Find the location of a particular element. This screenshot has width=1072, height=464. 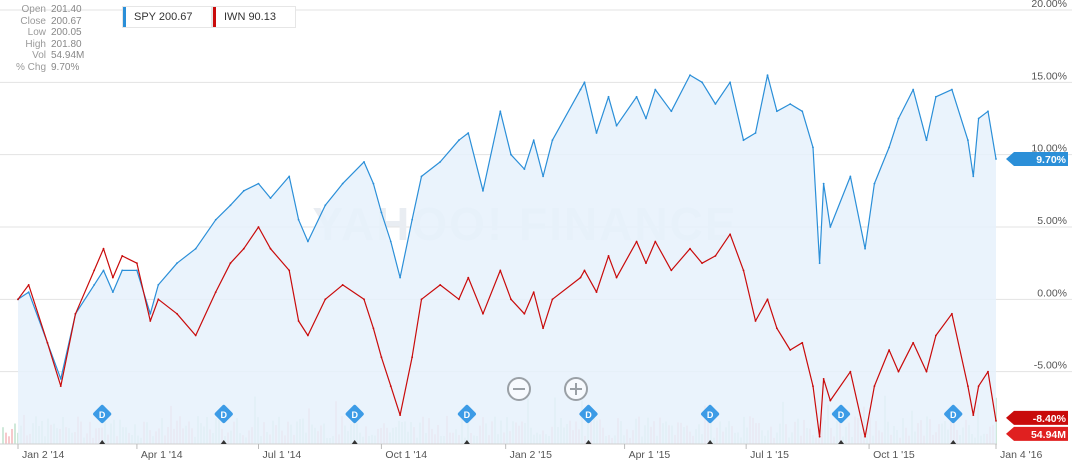

spy-last-value-flag-shape is located at coordinates (1037, 159).